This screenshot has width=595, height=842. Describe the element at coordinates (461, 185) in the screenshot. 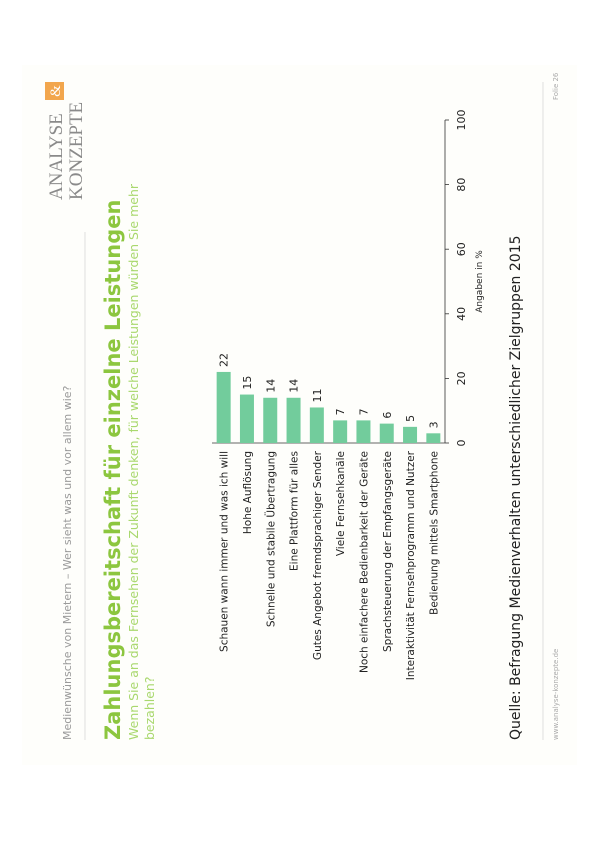

I see `x-tick-label: 80` at that location.